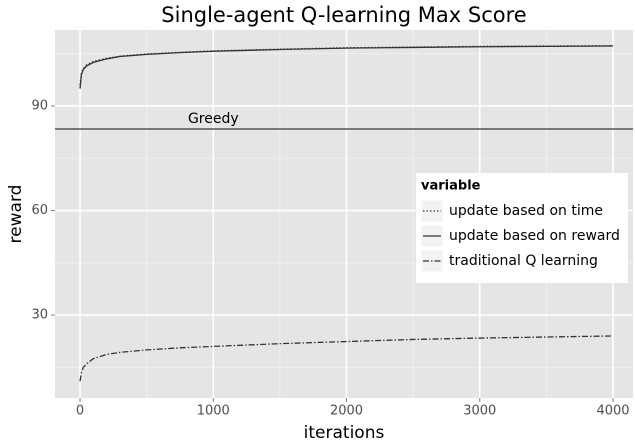  Describe the element at coordinates (479, 411) in the screenshot. I see `x-tick-label: 3000` at that location.